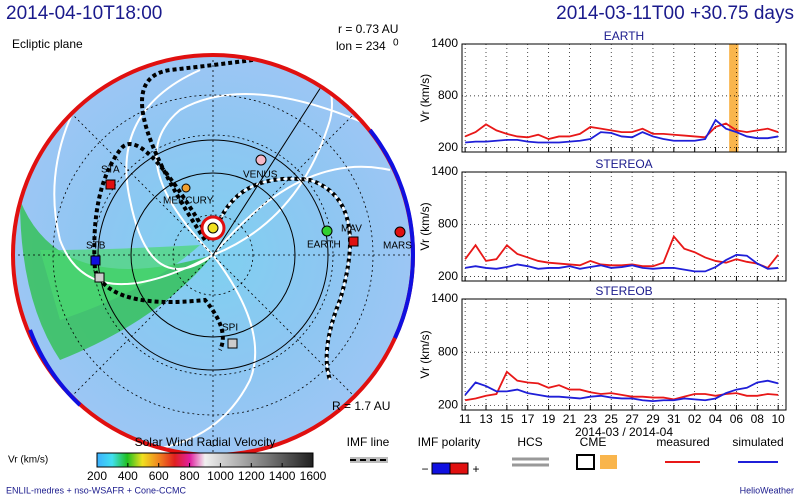 This screenshot has height=499, width=800. What do you see at coordinates (486, 419) in the screenshot?
I see `x-tick-label: 13` at bounding box center [486, 419].